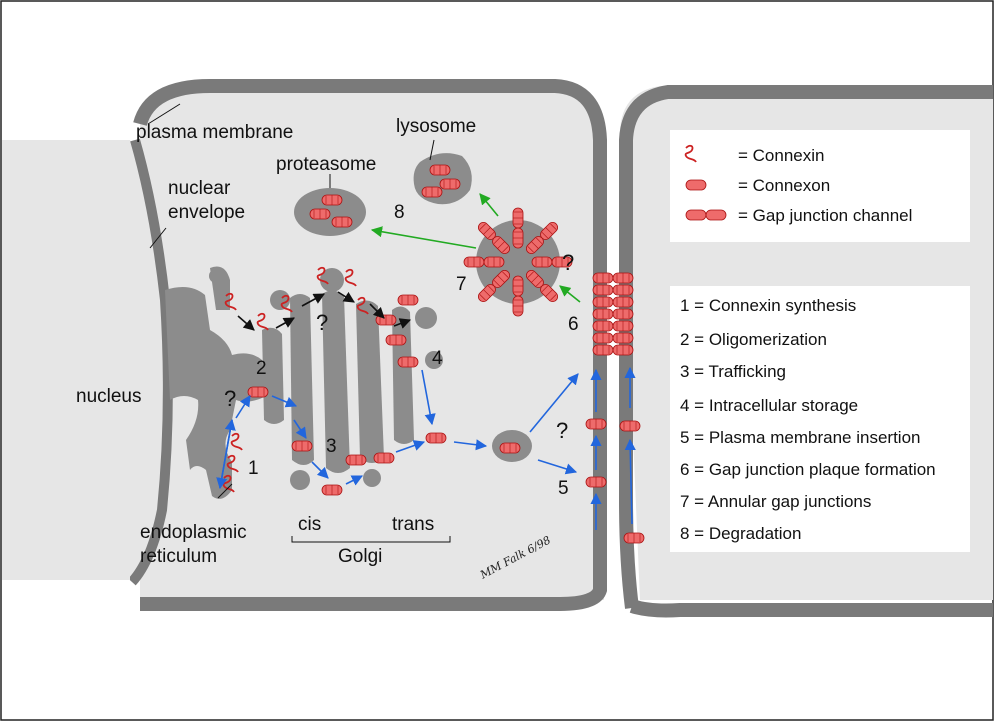 The image size is (994, 721). Describe the element at coordinates (475, 248) in the screenshot. I see `green-arrows` at that location.